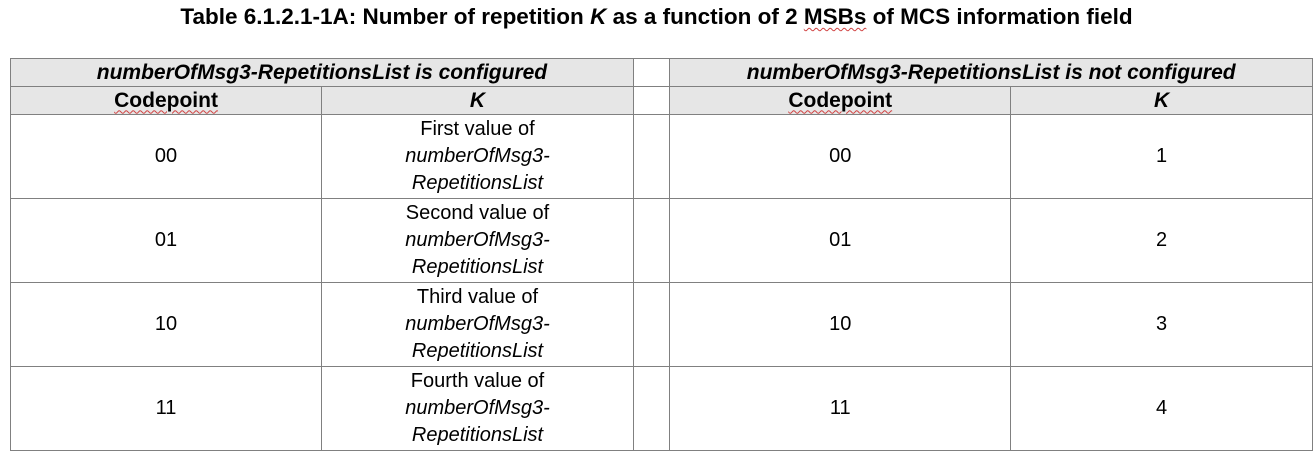 The width and height of the screenshot is (1313, 458). What do you see at coordinates (166, 156) in the screenshot?
I see `codepoint-left-cell: 00` at bounding box center [166, 156].